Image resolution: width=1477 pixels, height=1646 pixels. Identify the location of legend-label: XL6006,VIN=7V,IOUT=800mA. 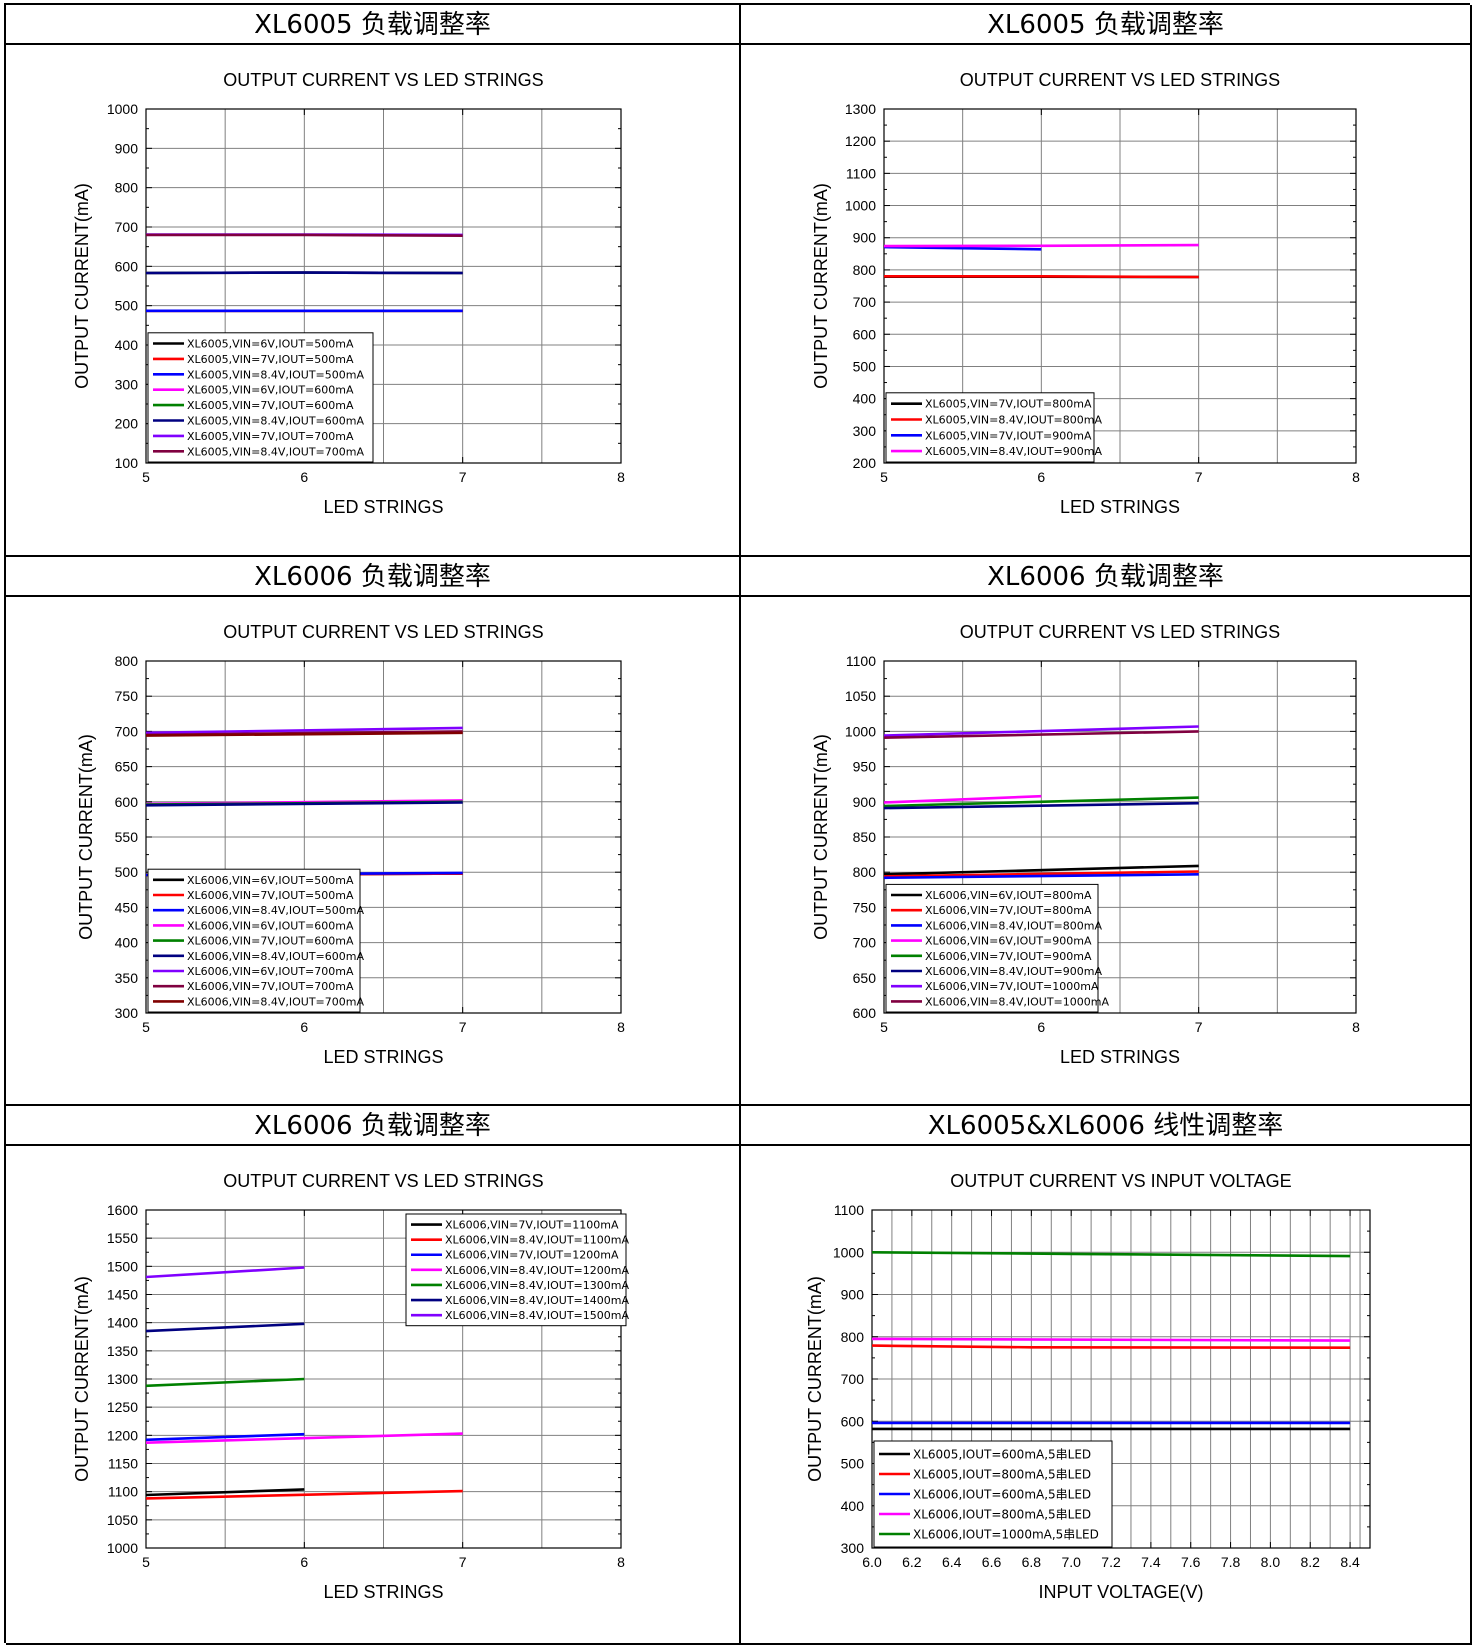
(1008, 910).